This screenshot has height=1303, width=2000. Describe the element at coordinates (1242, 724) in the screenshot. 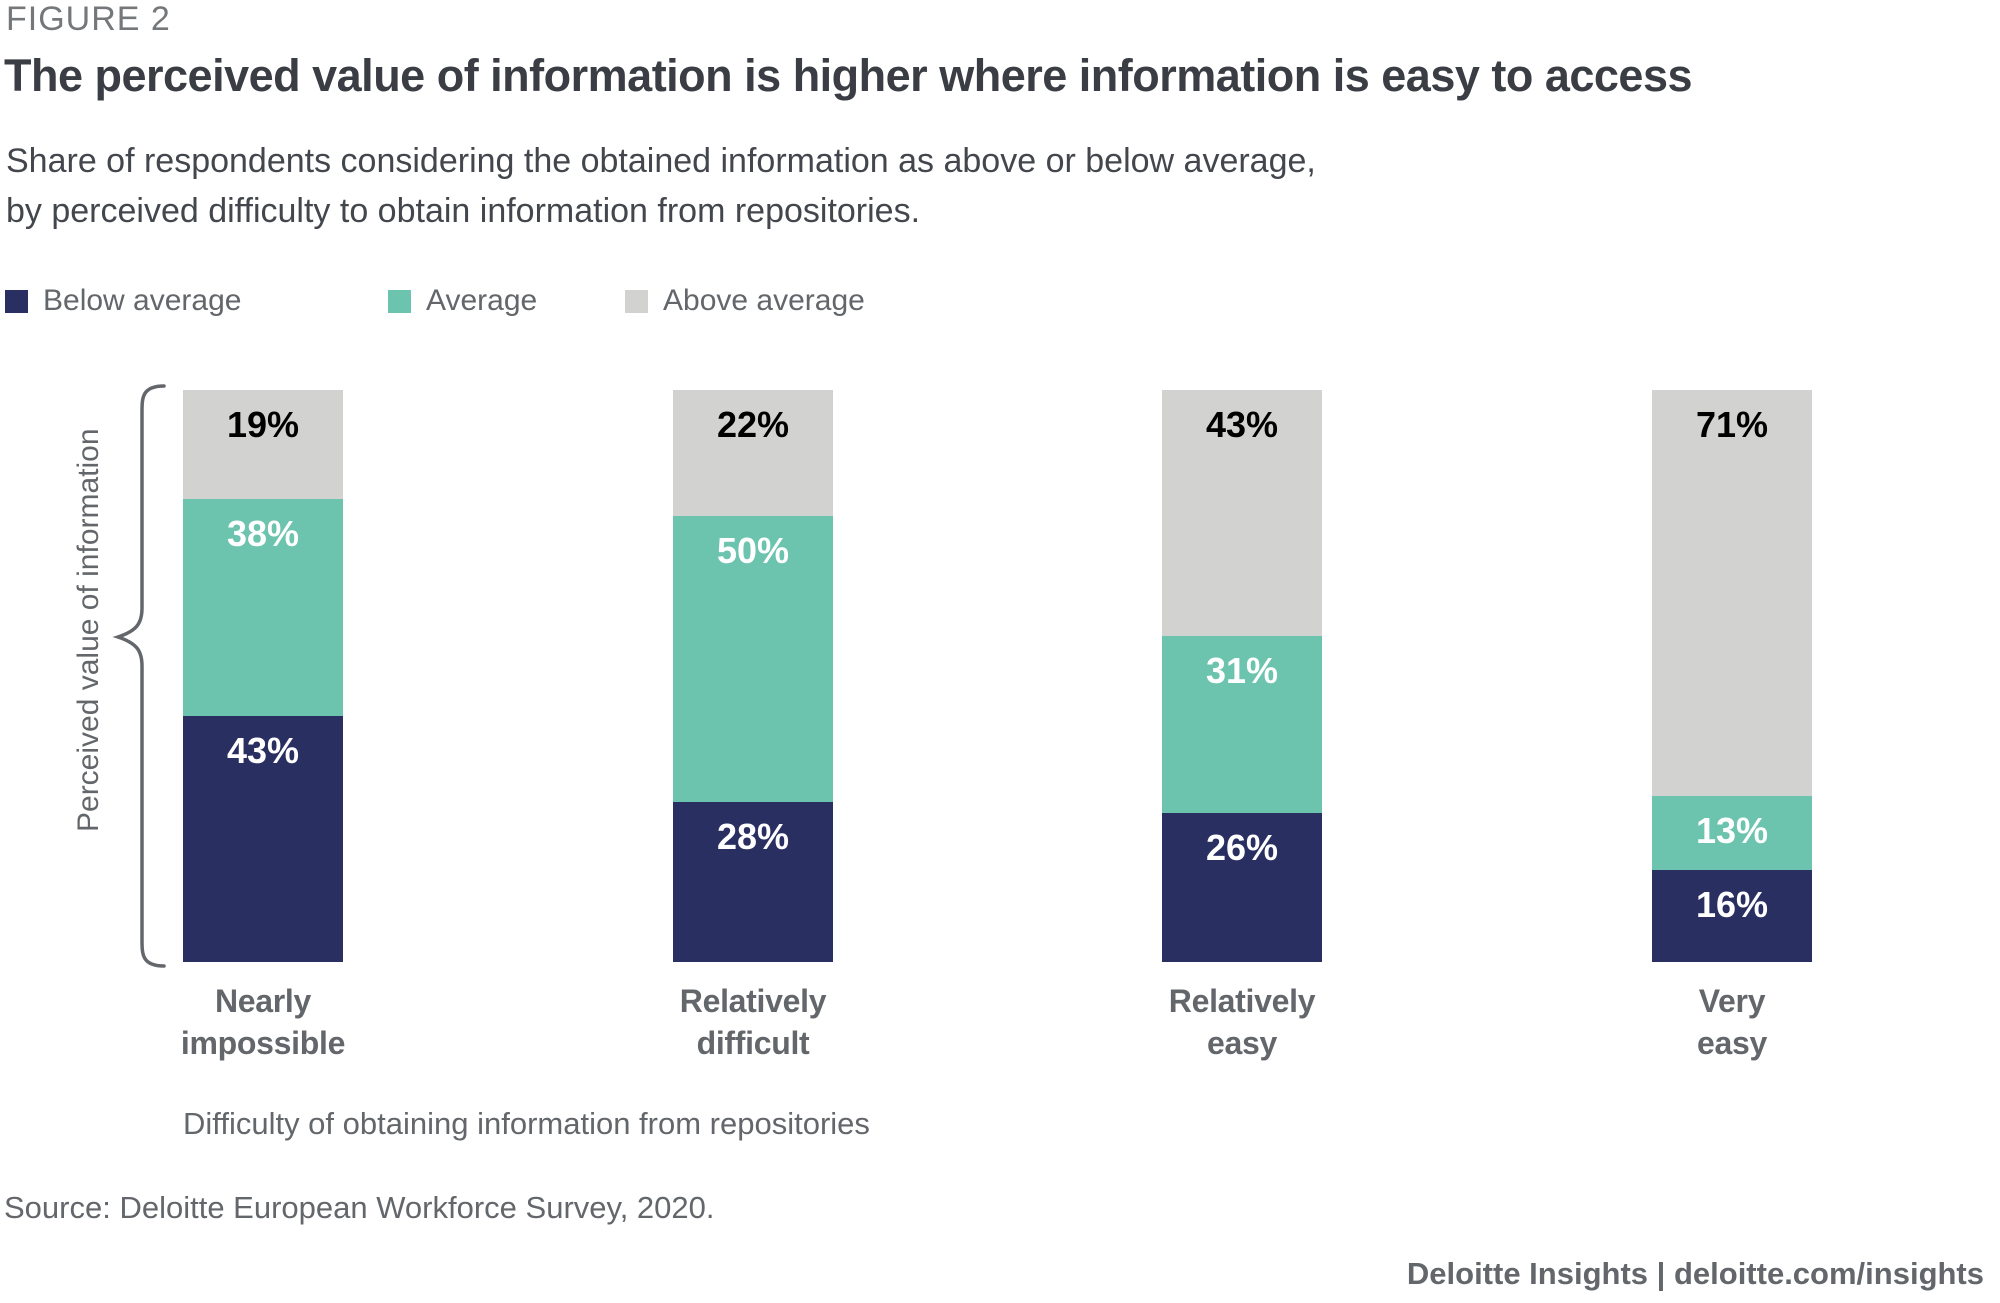

I see `bar-segment-average: 31%` at that location.